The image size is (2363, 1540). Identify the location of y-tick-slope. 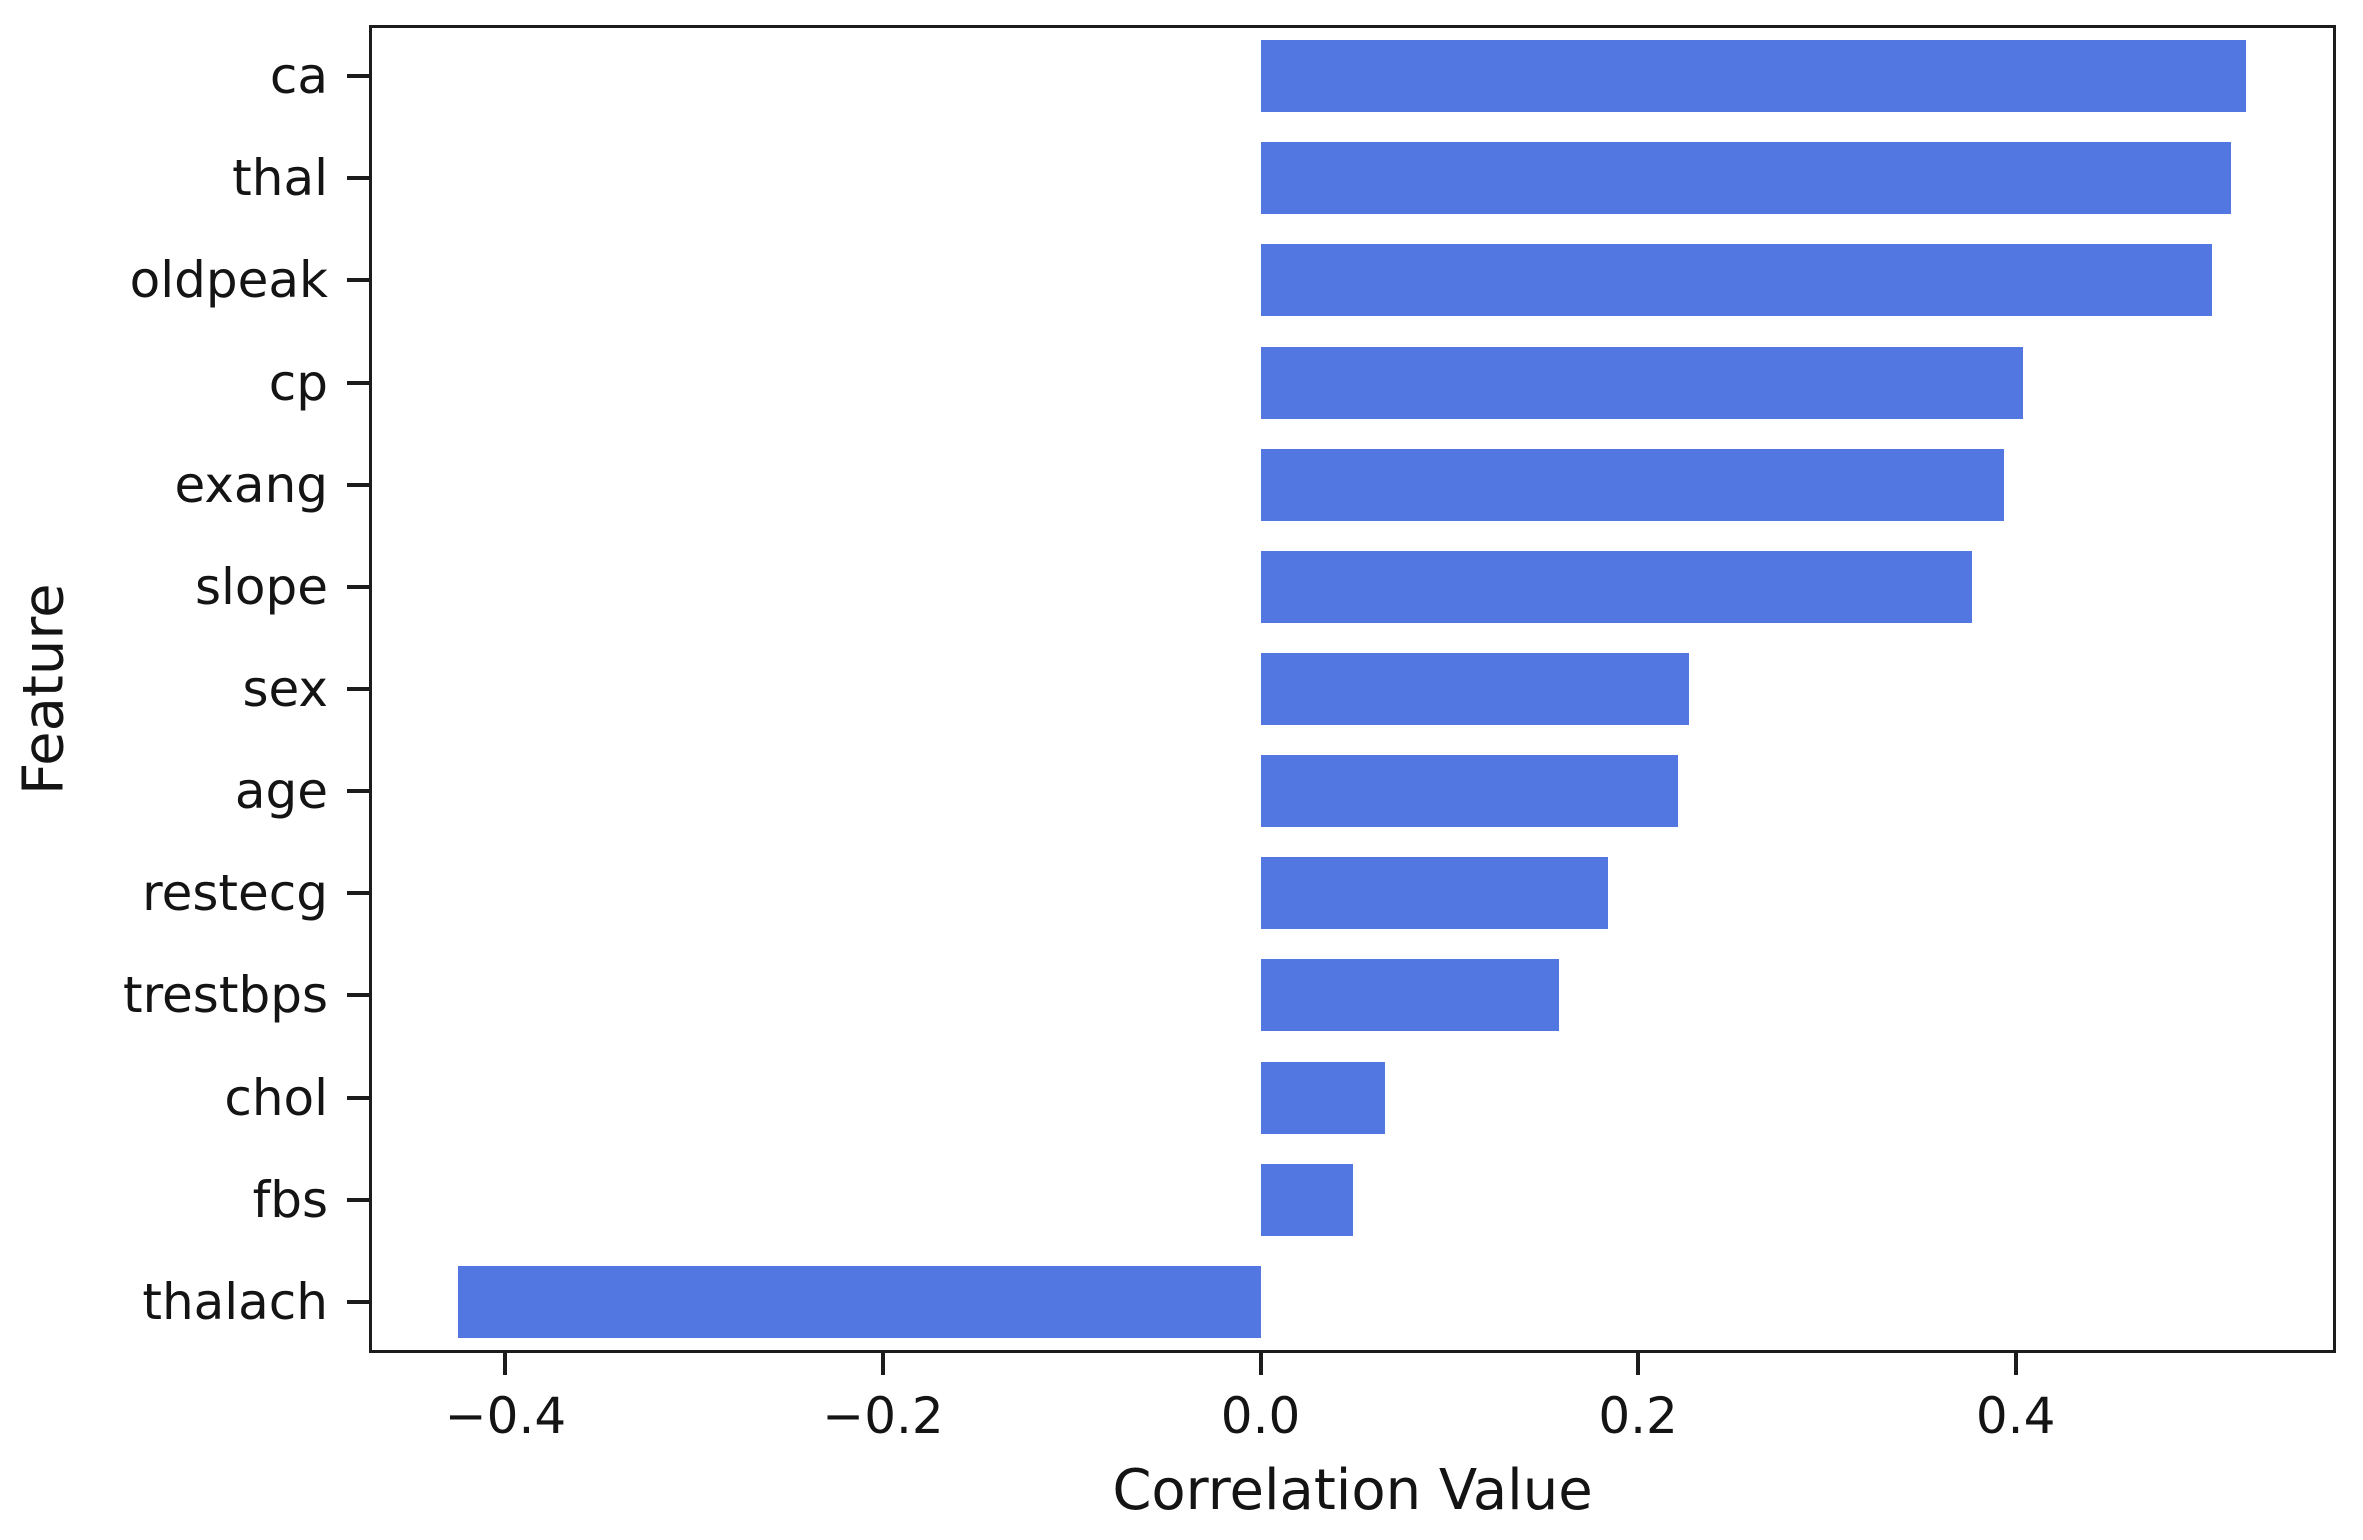
(358, 586).